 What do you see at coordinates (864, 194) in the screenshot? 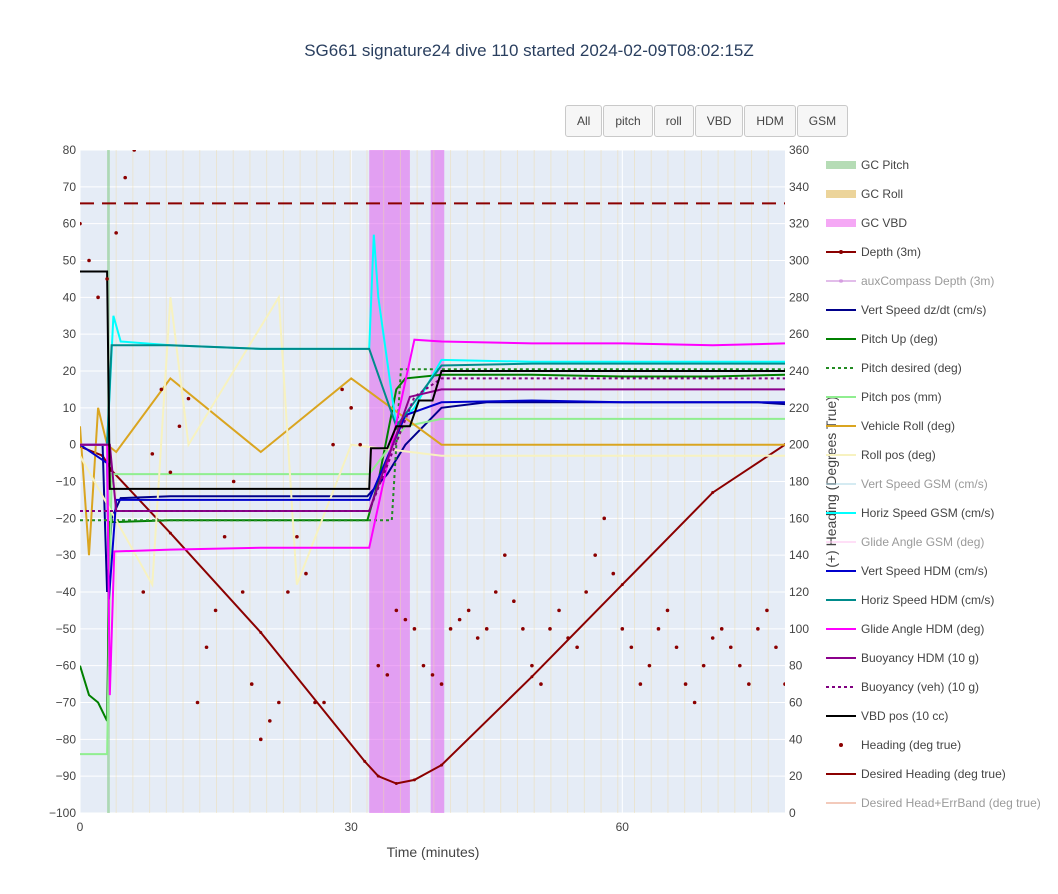
I see `legend-item-gc-roll: GC Roll` at bounding box center [864, 194].